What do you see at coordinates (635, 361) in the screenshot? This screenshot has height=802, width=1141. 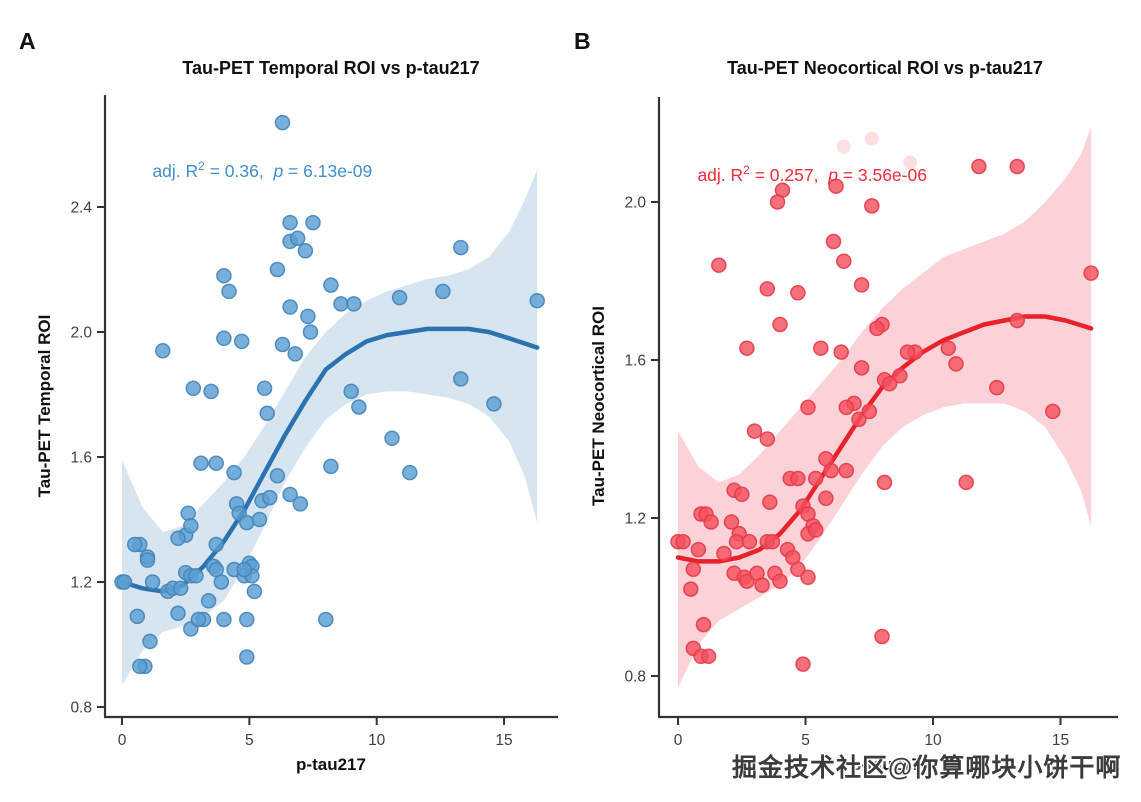 I see `y-tick-label: 1.6` at bounding box center [635, 361].